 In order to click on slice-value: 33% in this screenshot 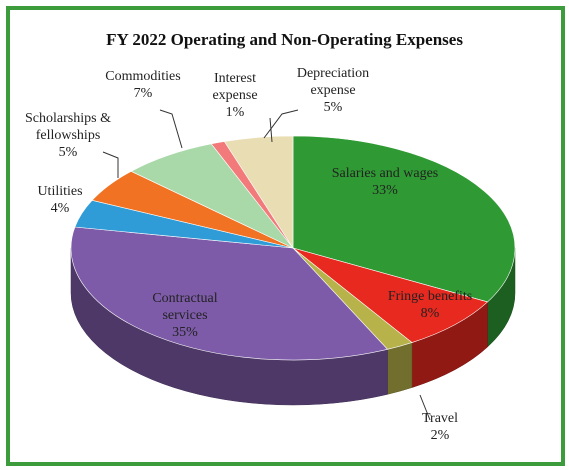, I will do `click(385, 190)`.